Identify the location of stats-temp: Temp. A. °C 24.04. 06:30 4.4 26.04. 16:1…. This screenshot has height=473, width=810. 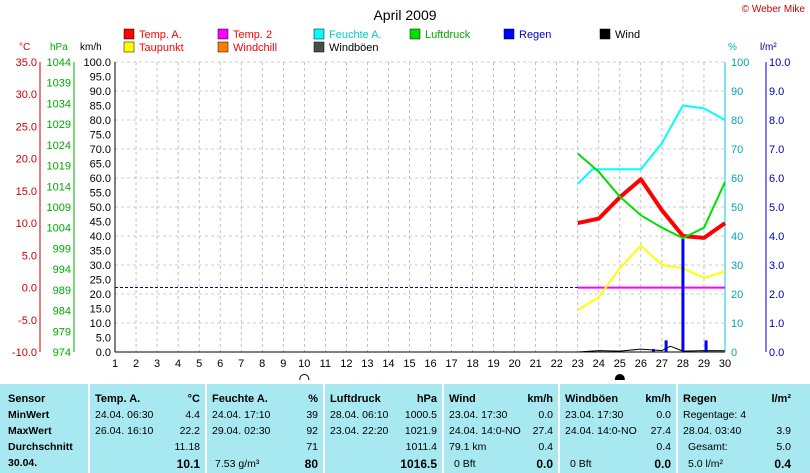
(147, 428).